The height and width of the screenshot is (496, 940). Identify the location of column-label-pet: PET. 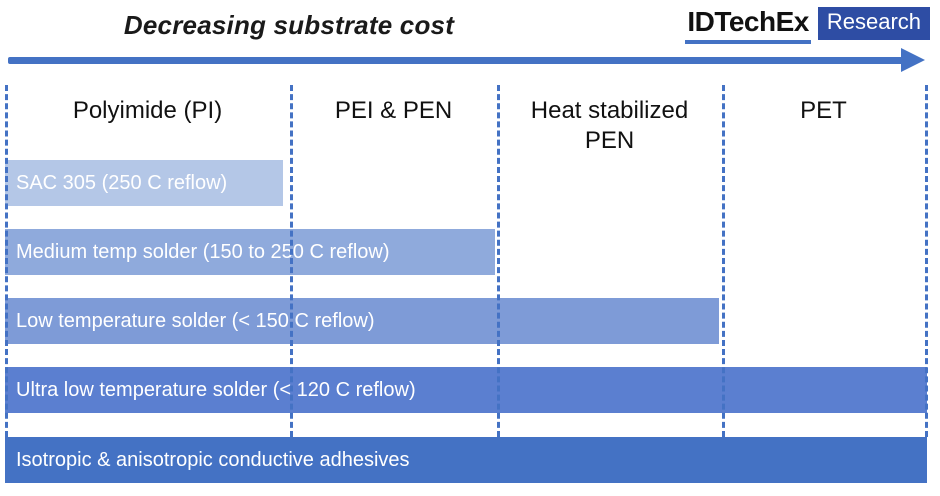
(823, 110).